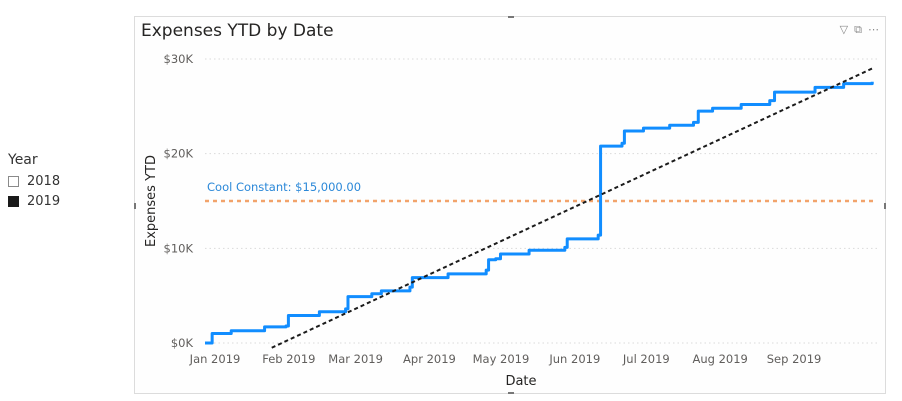  I want to click on y-tick-label: $10K, so click(179, 248).